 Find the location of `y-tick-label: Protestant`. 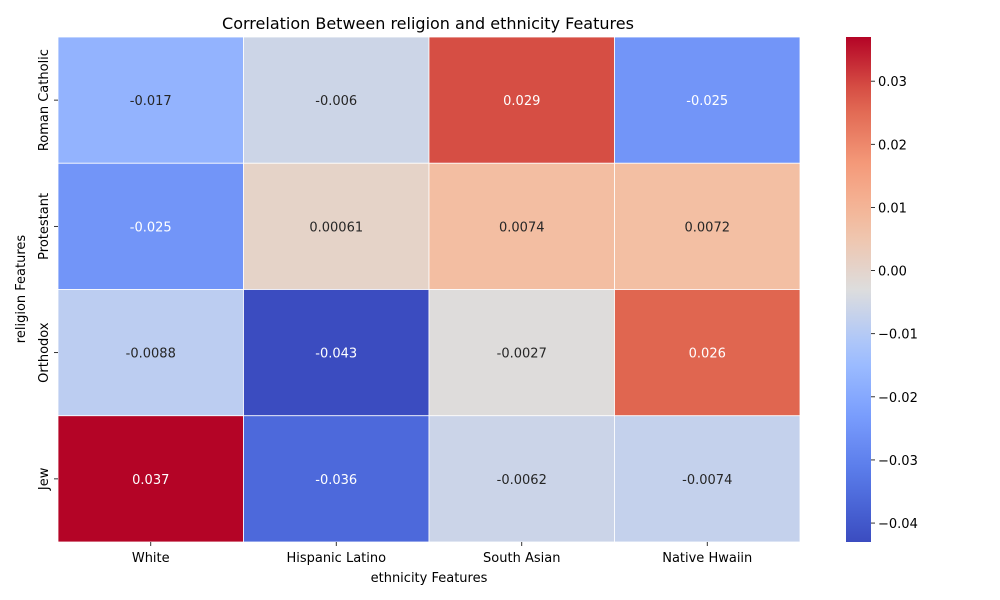

y-tick-label: Protestant is located at coordinates (44, 226).